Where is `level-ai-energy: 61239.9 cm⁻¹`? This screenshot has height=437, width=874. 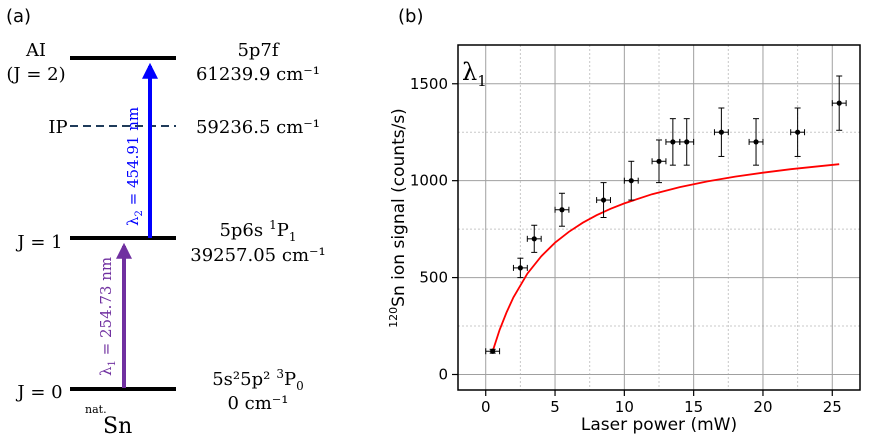 level-ai-energy: 61239.9 cm⁻¹ is located at coordinates (258, 74).